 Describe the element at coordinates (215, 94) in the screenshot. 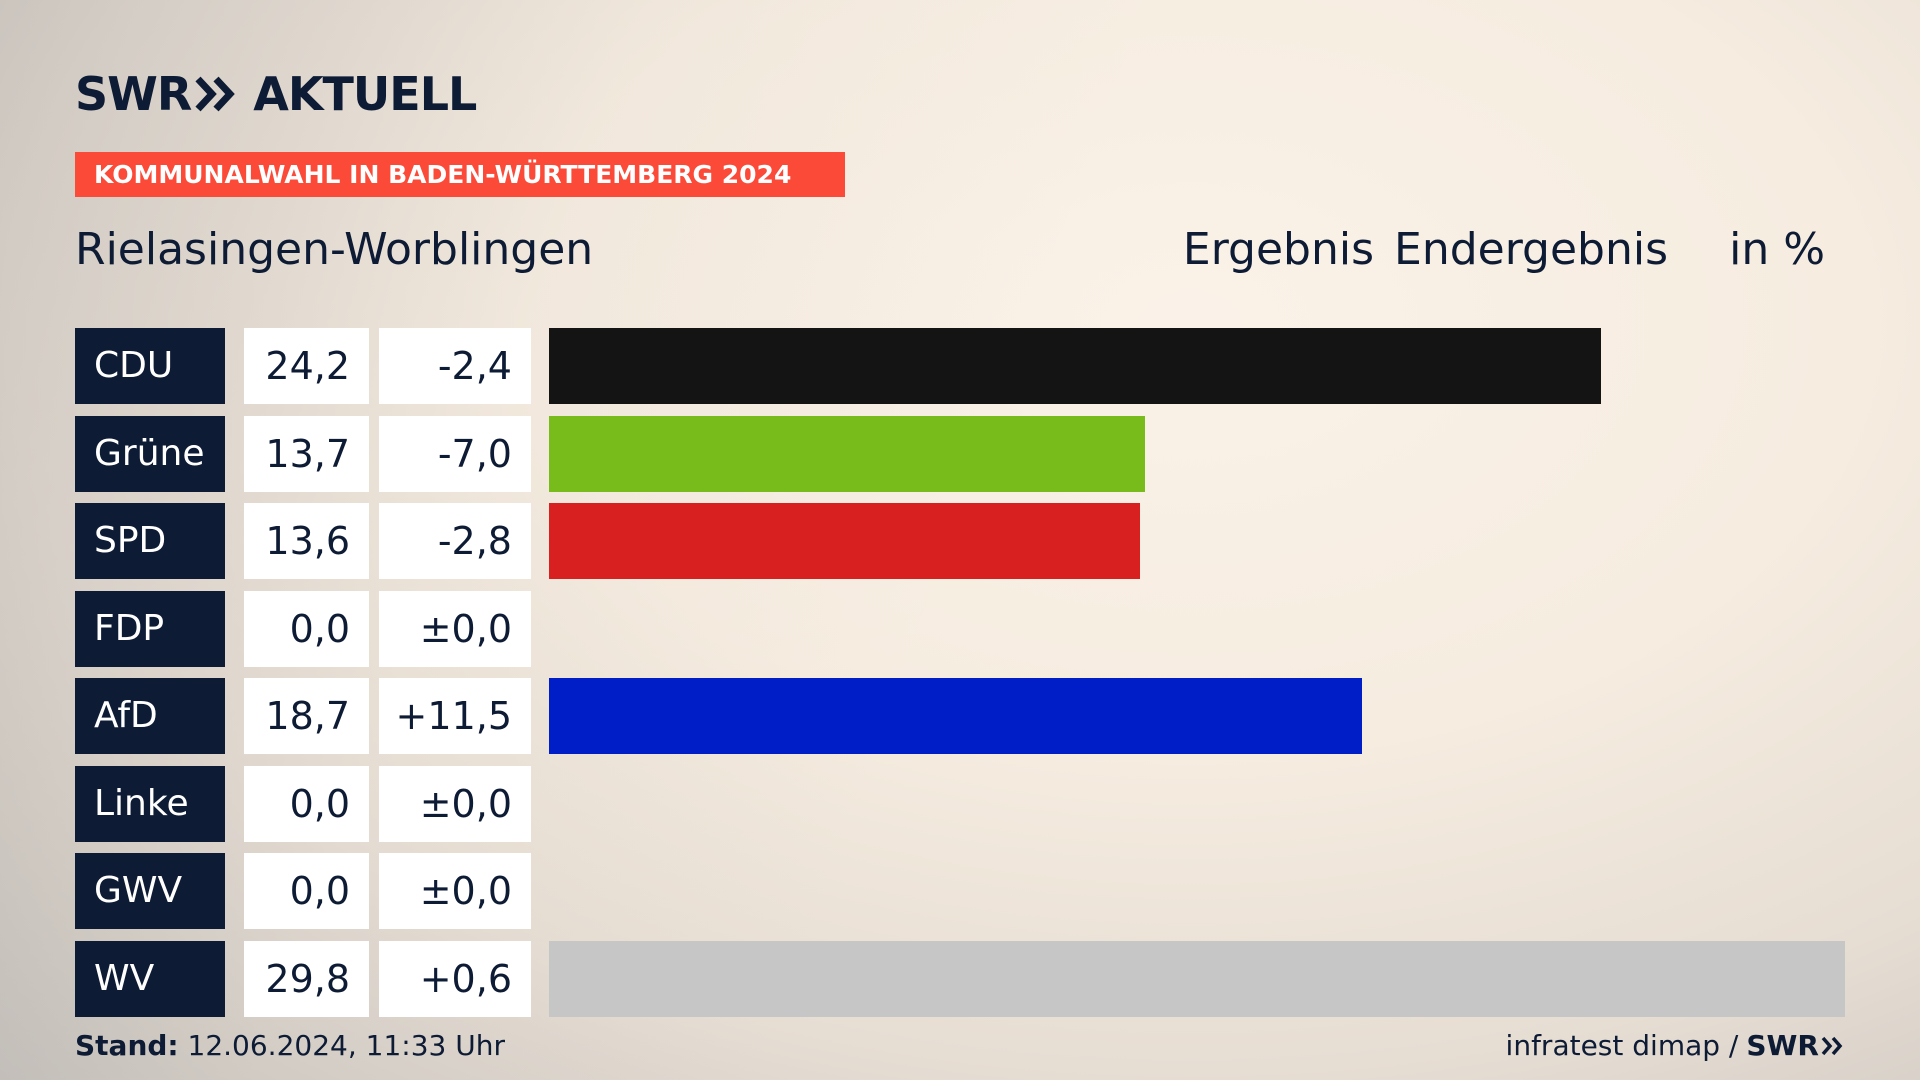

I see `double-chevron-icon` at that location.